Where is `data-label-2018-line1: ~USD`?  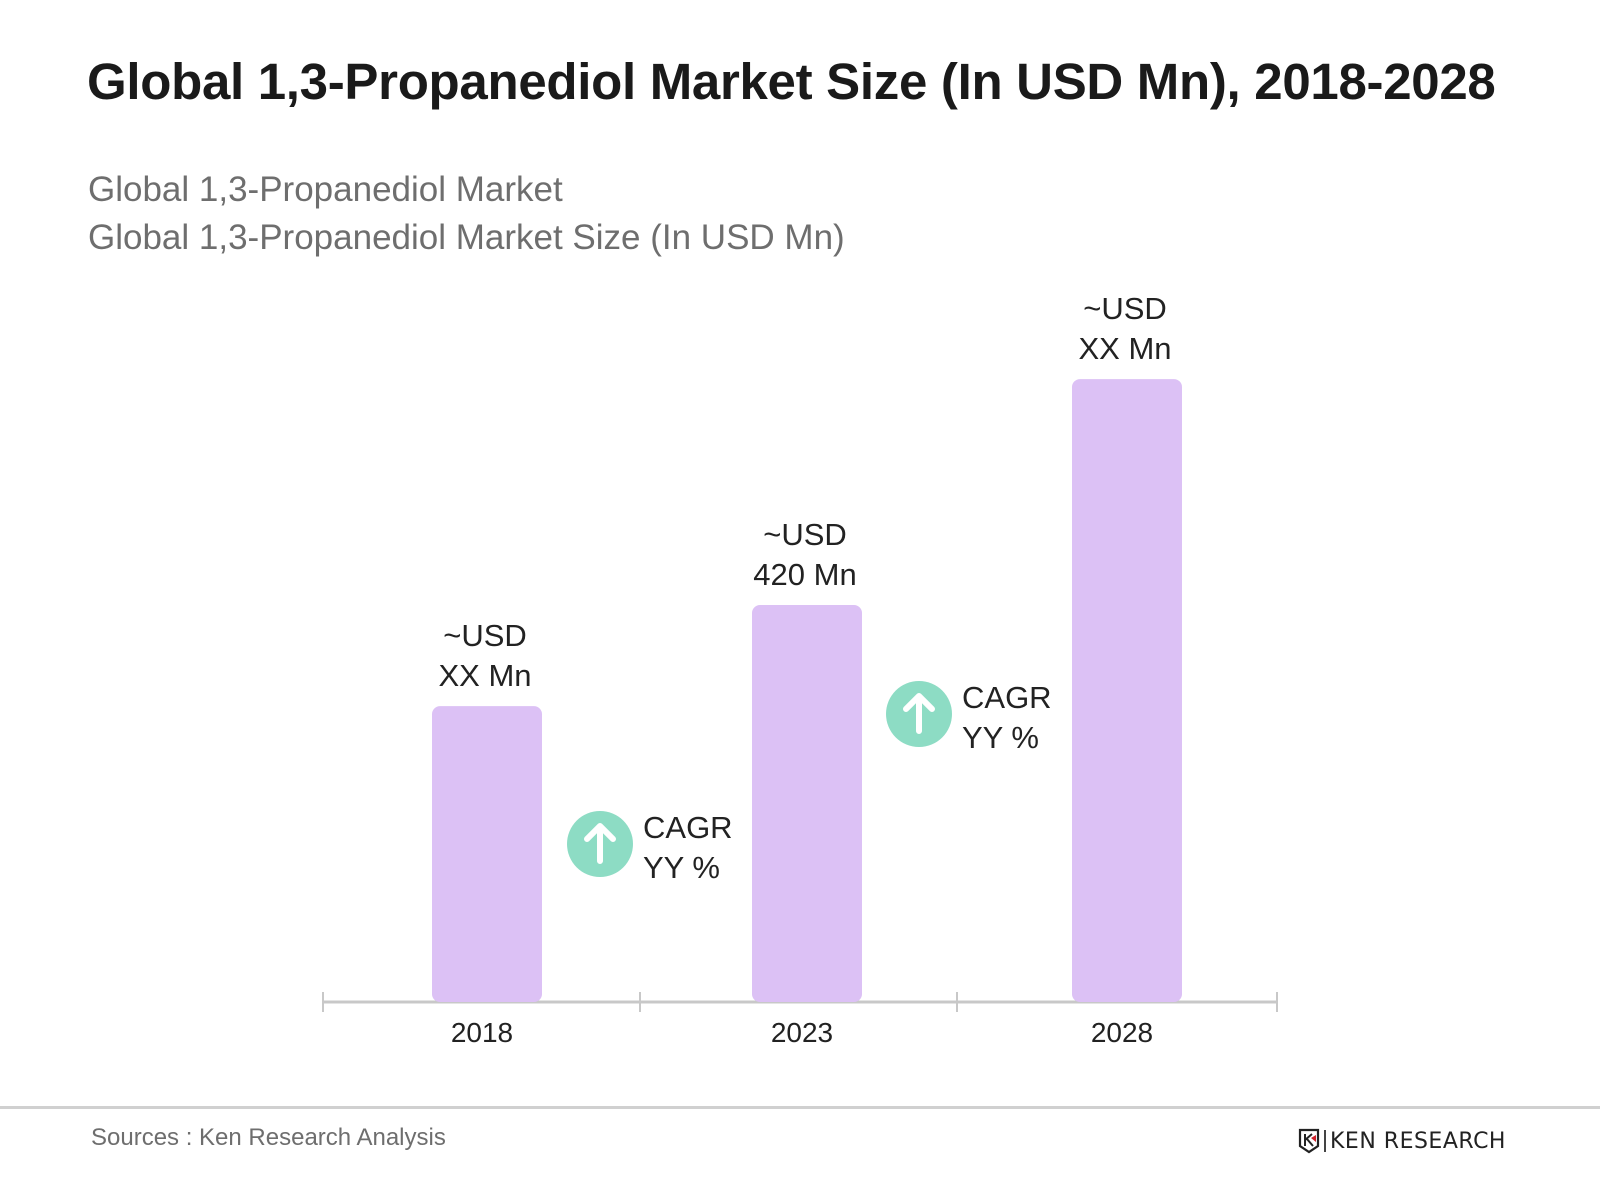
data-label-2018-line1: ~USD is located at coordinates (485, 635).